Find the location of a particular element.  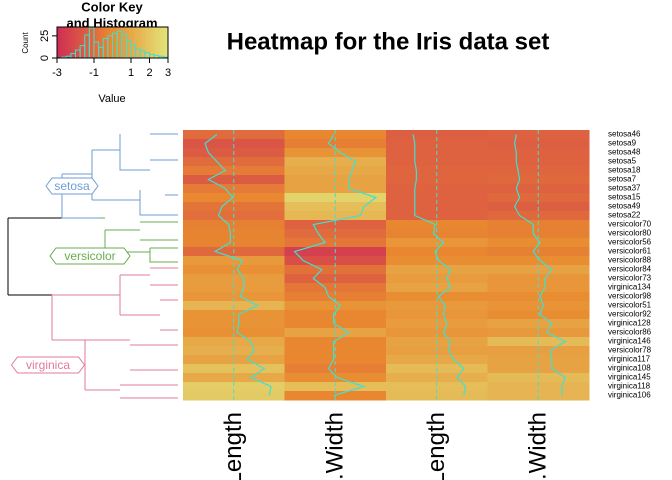

x-tick-label: 2 is located at coordinates (149, 73).